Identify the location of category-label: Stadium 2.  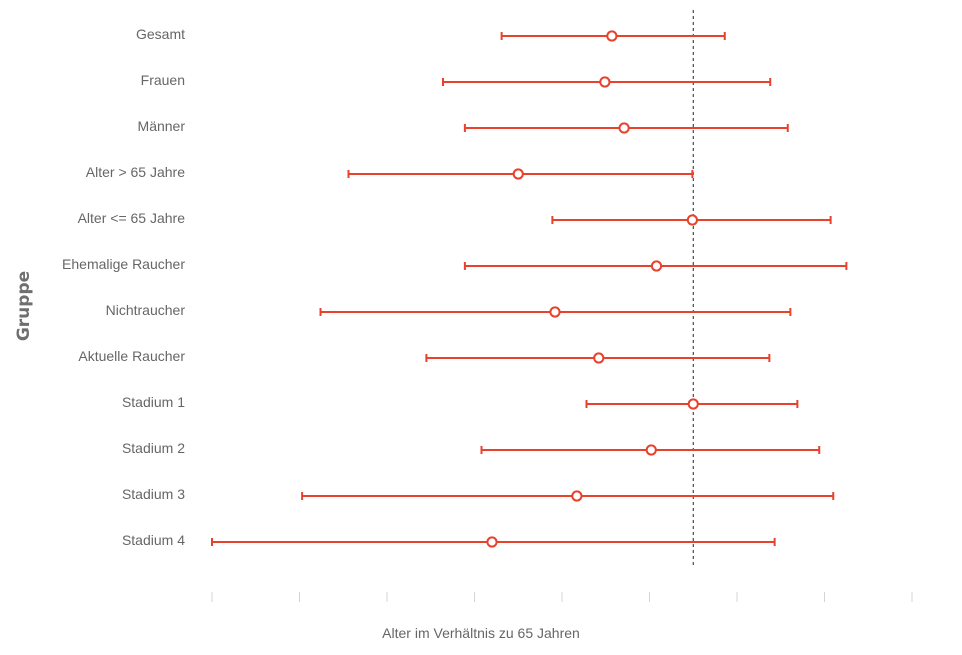
(153, 448).